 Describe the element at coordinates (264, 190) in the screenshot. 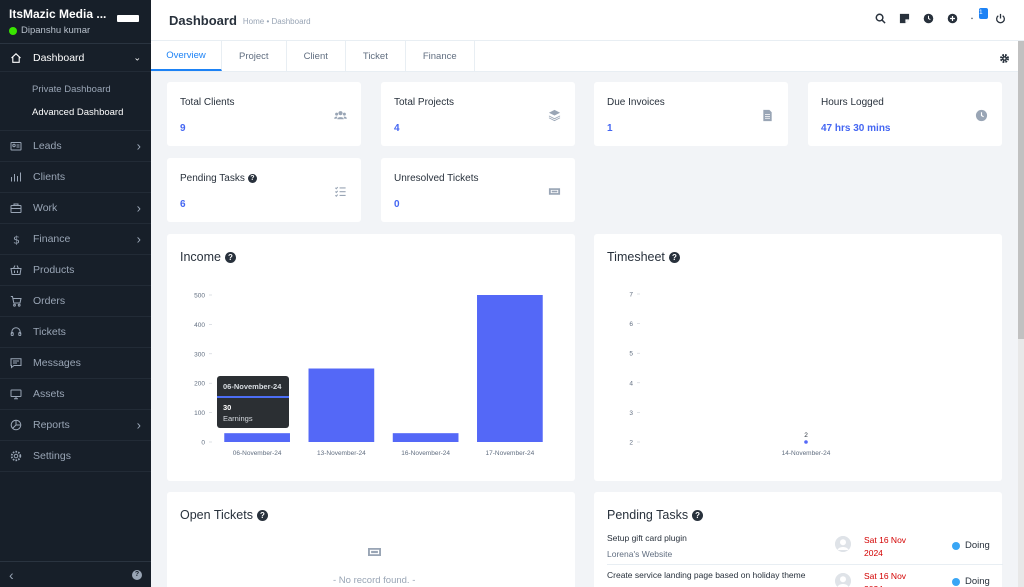

I see `stat-card-pending-tasks: Pending Tasks? 6` at that location.